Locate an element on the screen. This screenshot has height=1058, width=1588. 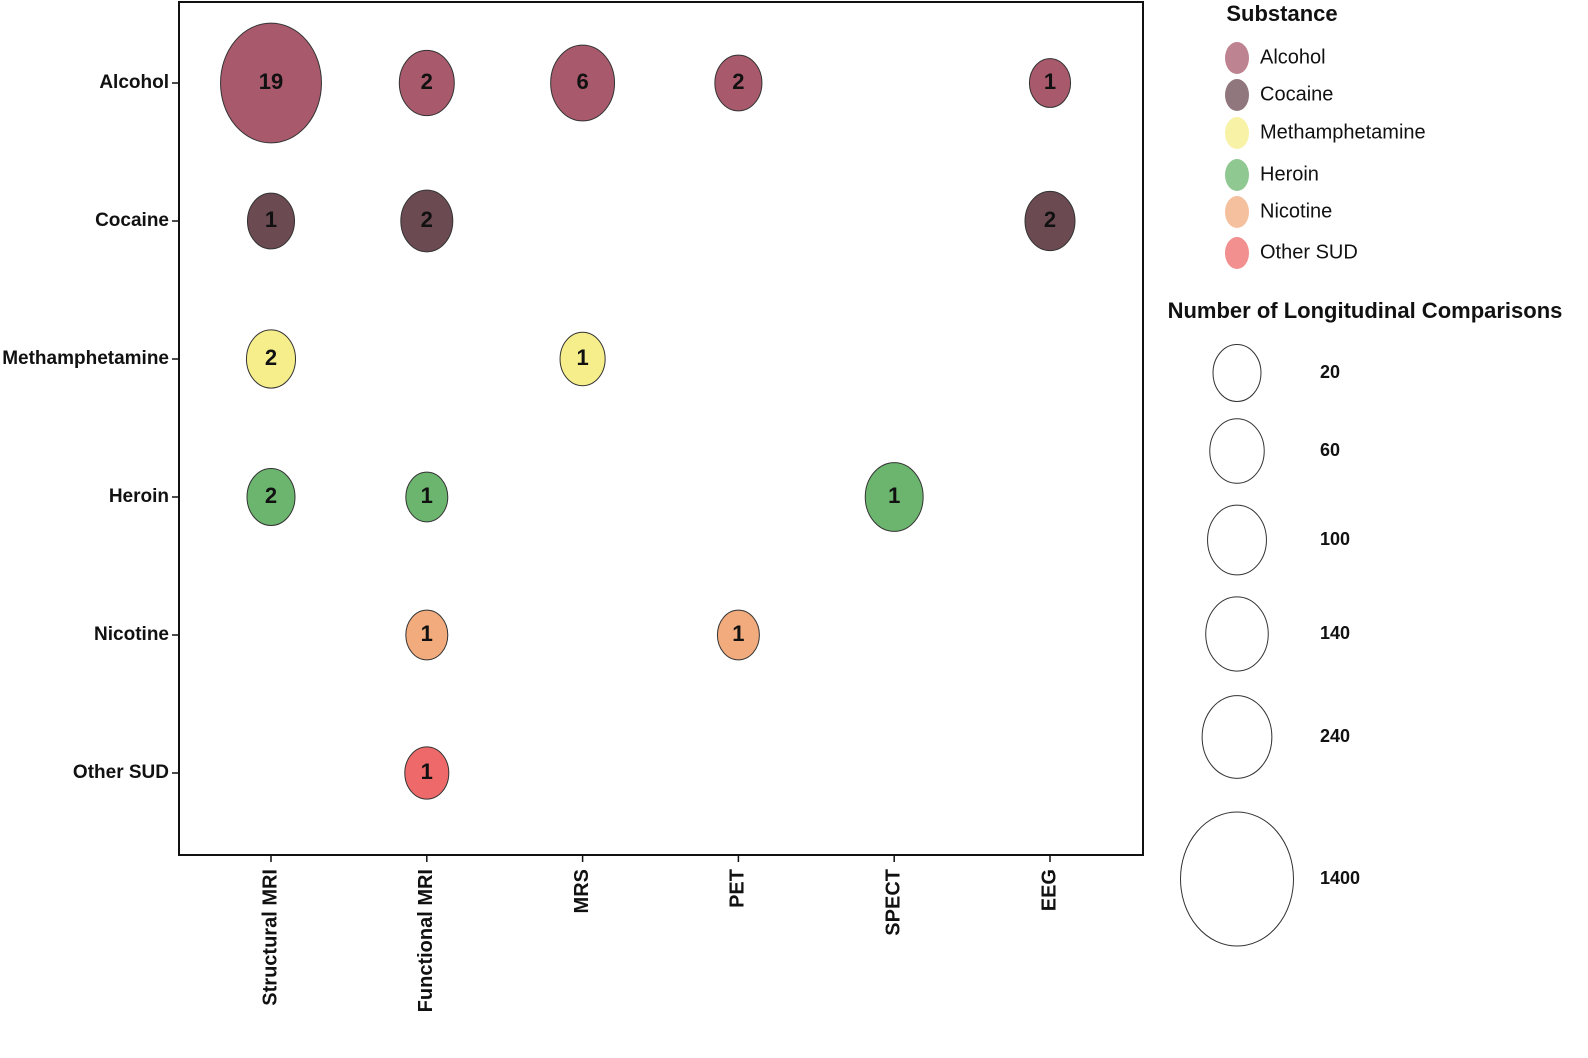
bubble-label: 6 is located at coordinates (582, 81).